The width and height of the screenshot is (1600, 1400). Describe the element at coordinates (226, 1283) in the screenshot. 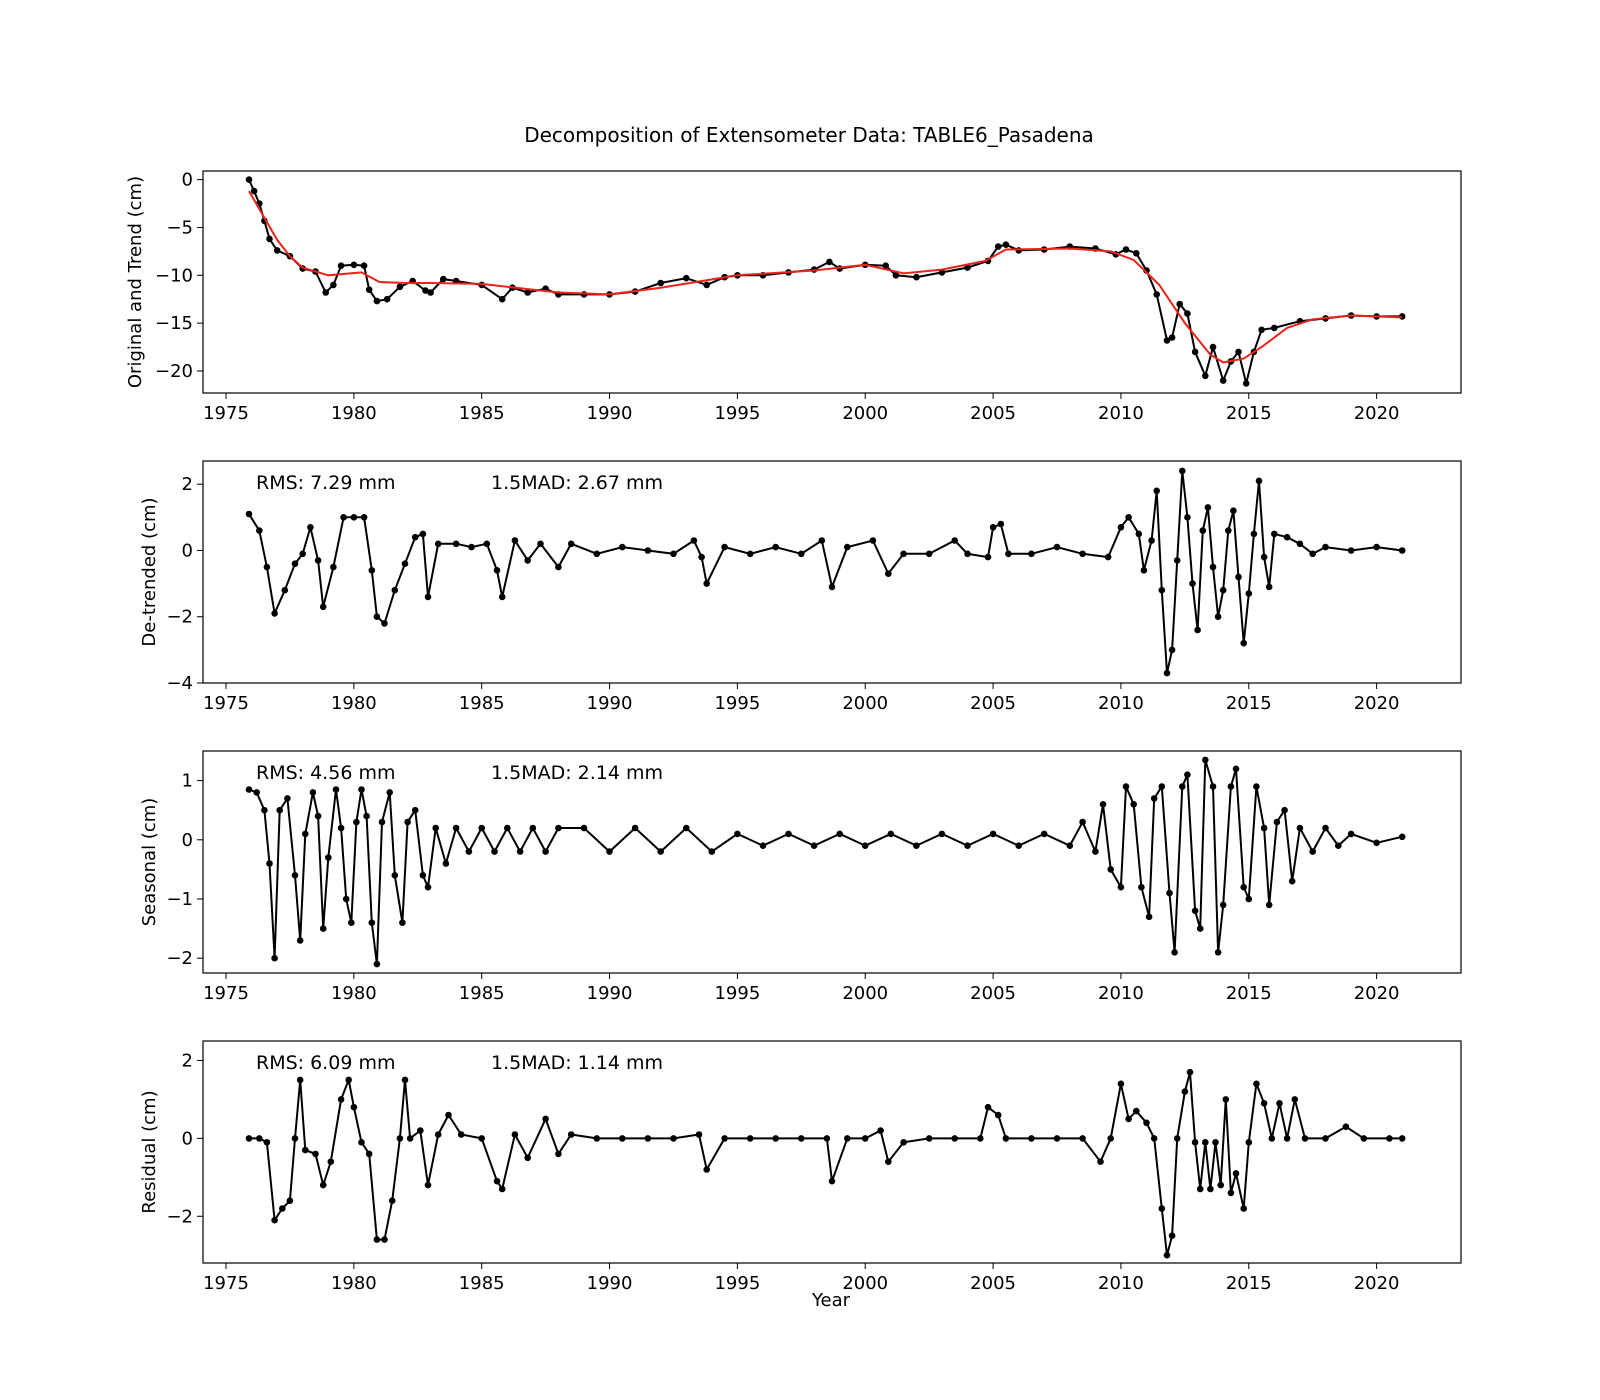

I see `x-tick-label: 1975` at that location.